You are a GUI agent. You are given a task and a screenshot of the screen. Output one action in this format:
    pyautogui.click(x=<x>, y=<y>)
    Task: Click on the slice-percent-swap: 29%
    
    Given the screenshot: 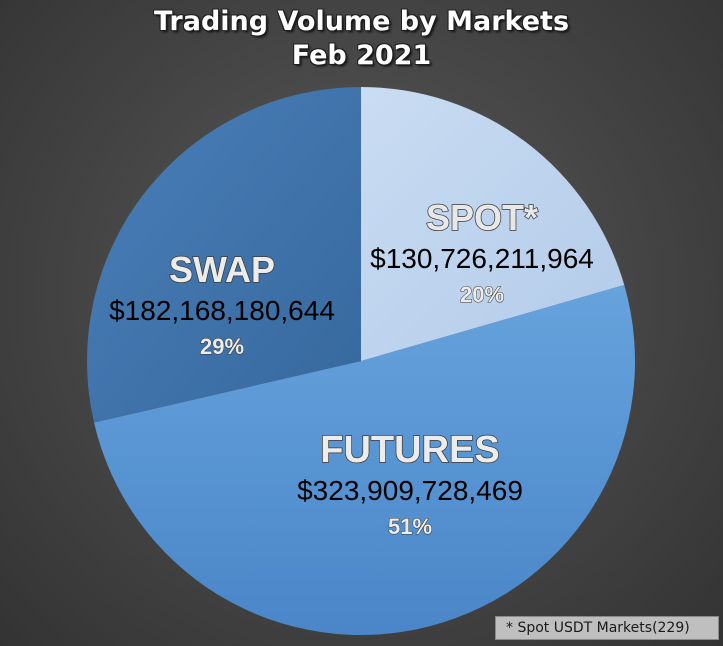 What is the action you would take?
    pyautogui.click(x=222, y=346)
    